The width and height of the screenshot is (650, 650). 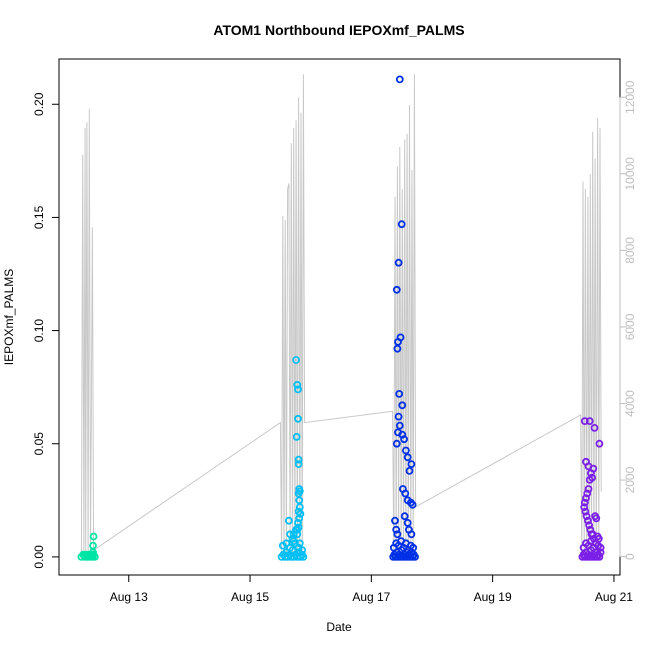 What do you see at coordinates (630, 326) in the screenshot?
I see `y2-tick-label: 6000` at bounding box center [630, 326].